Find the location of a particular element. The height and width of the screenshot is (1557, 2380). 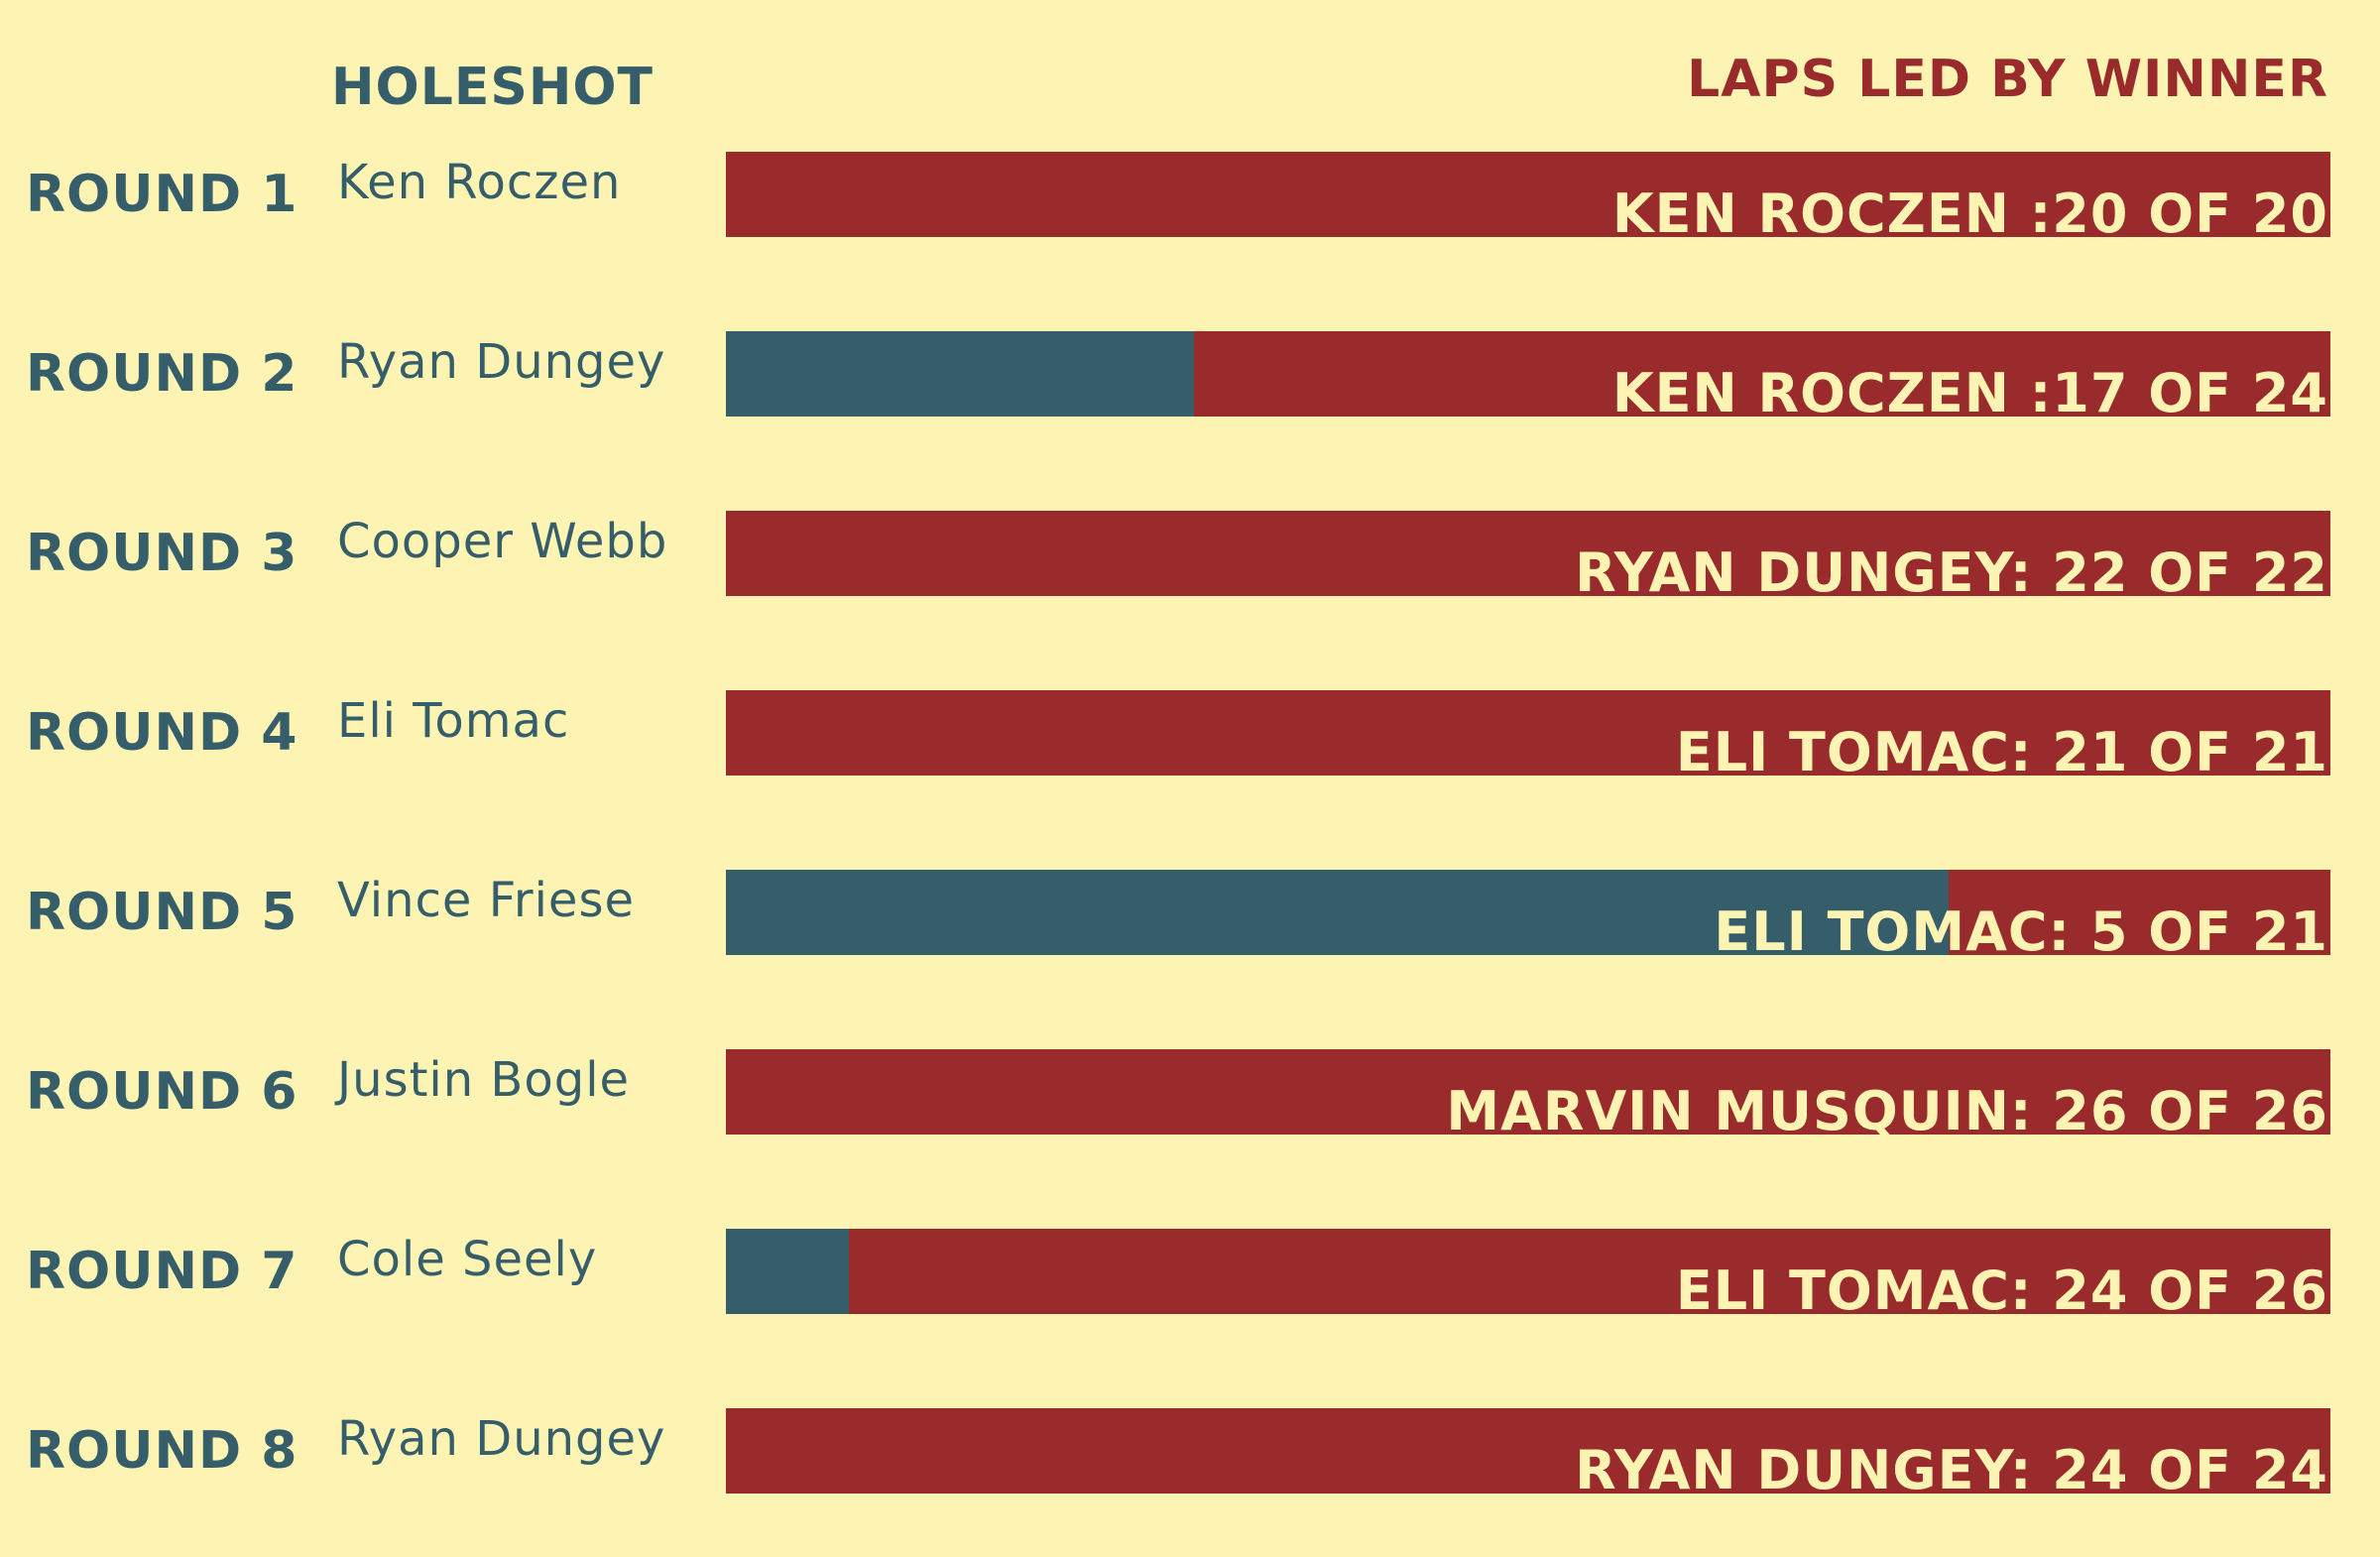

round-label: ROUND 4 is located at coordinates (162, 733).